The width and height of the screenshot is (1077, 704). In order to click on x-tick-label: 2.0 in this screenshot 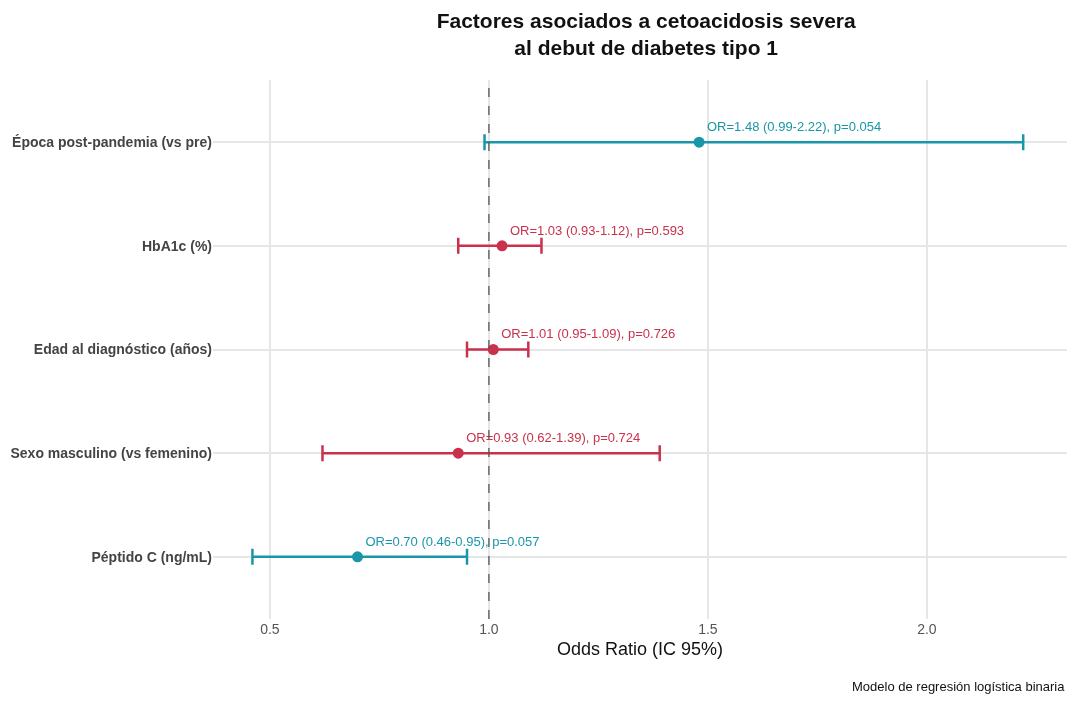, I will do `click(927, 629)`.